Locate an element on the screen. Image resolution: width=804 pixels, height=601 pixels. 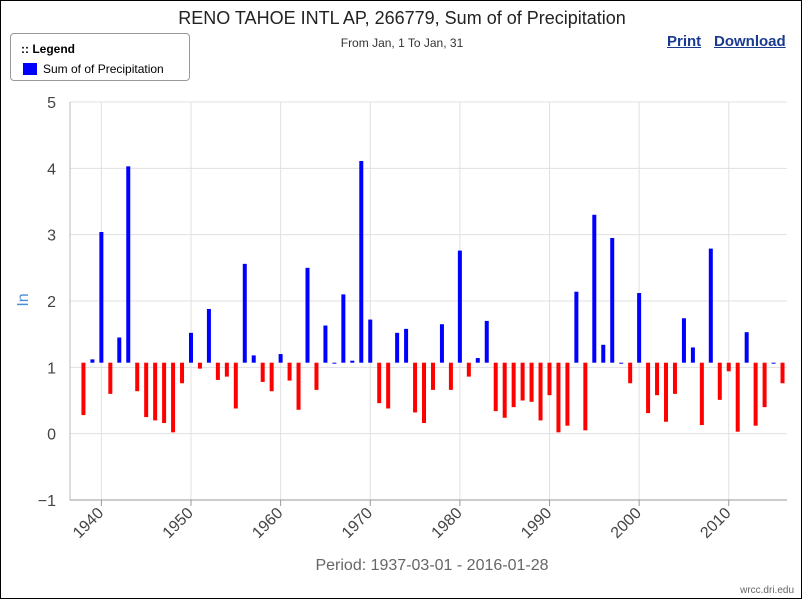
credit-text: wrcc.dri.edu is located at coordinates (767, 590).